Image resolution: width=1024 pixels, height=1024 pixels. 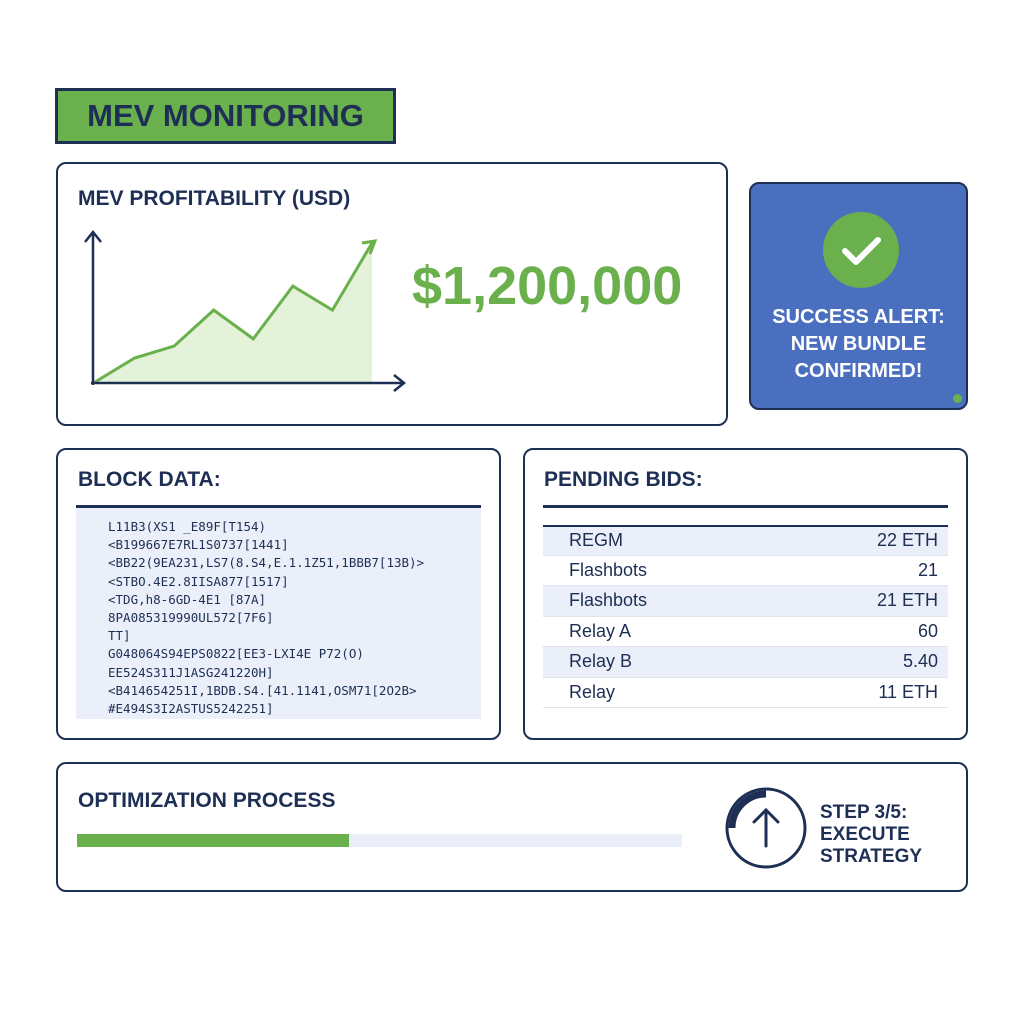 I want to click on log-line: G048064S94EPS0822[EE3-LXI4E P72(O), so click(x=236, y=654).